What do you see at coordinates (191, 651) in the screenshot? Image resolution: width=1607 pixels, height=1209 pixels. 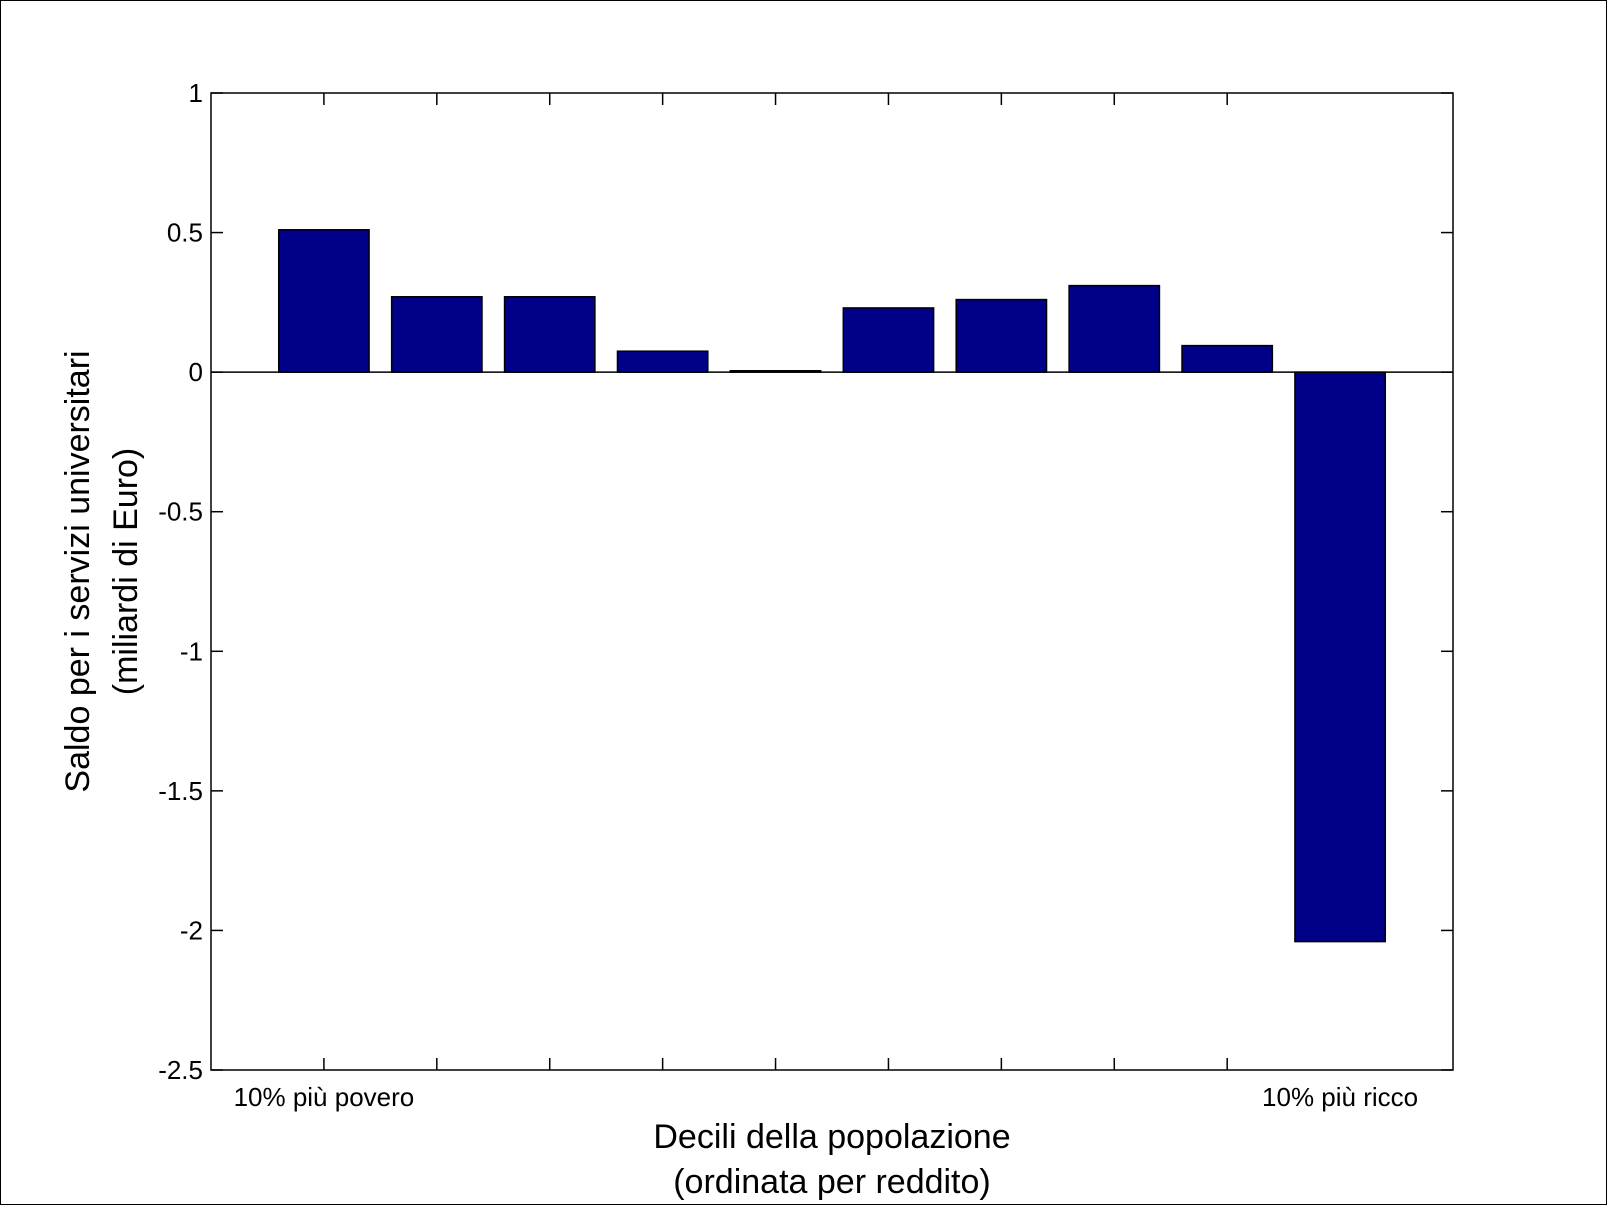 I see `y-tick-label: -1` at bounding box center [191, 651].